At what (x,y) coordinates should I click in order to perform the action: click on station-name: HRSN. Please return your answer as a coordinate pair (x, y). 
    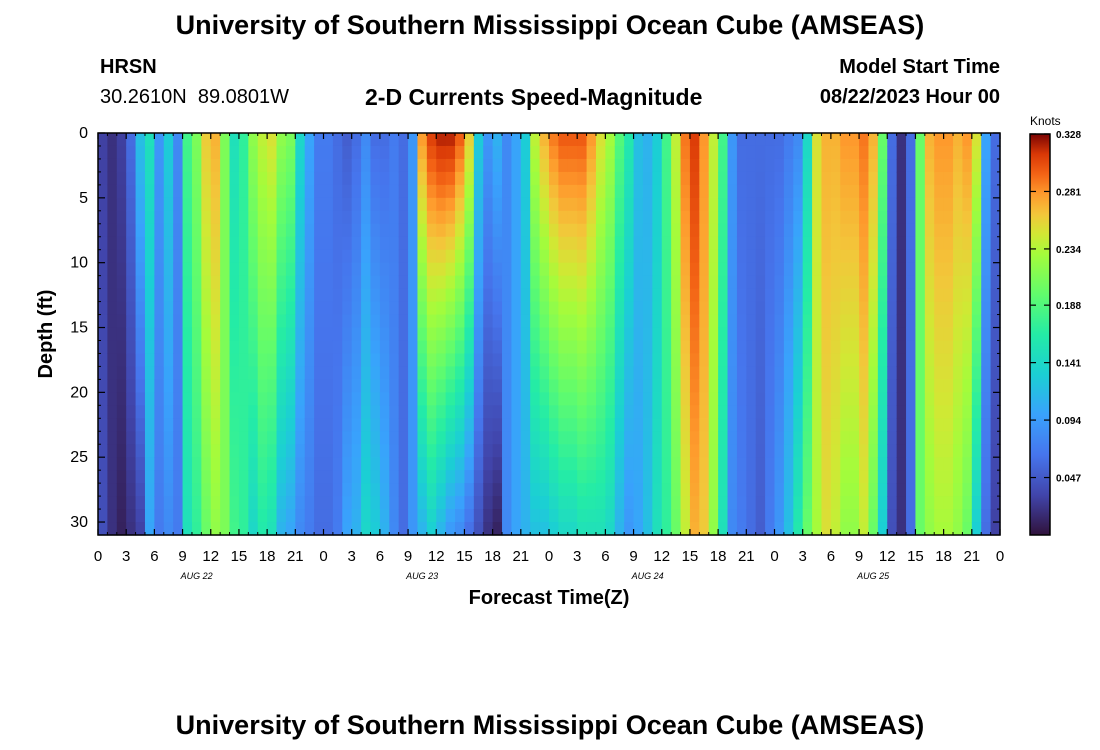
    Looking at the image, I should click on (128, 67).